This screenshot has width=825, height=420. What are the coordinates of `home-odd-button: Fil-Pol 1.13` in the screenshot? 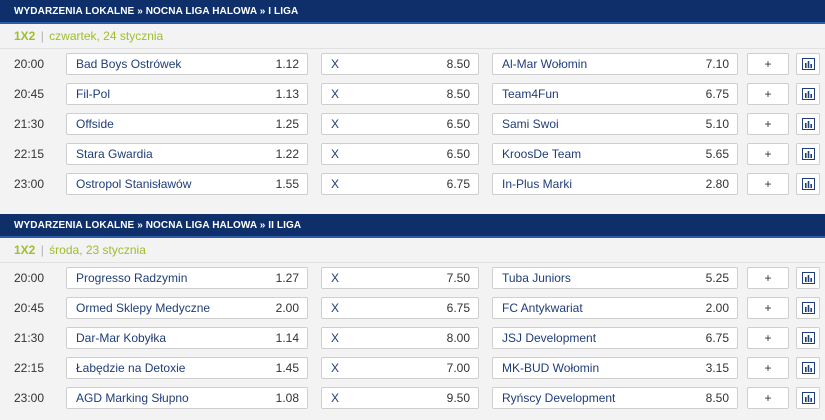 It's located at (187, 94).